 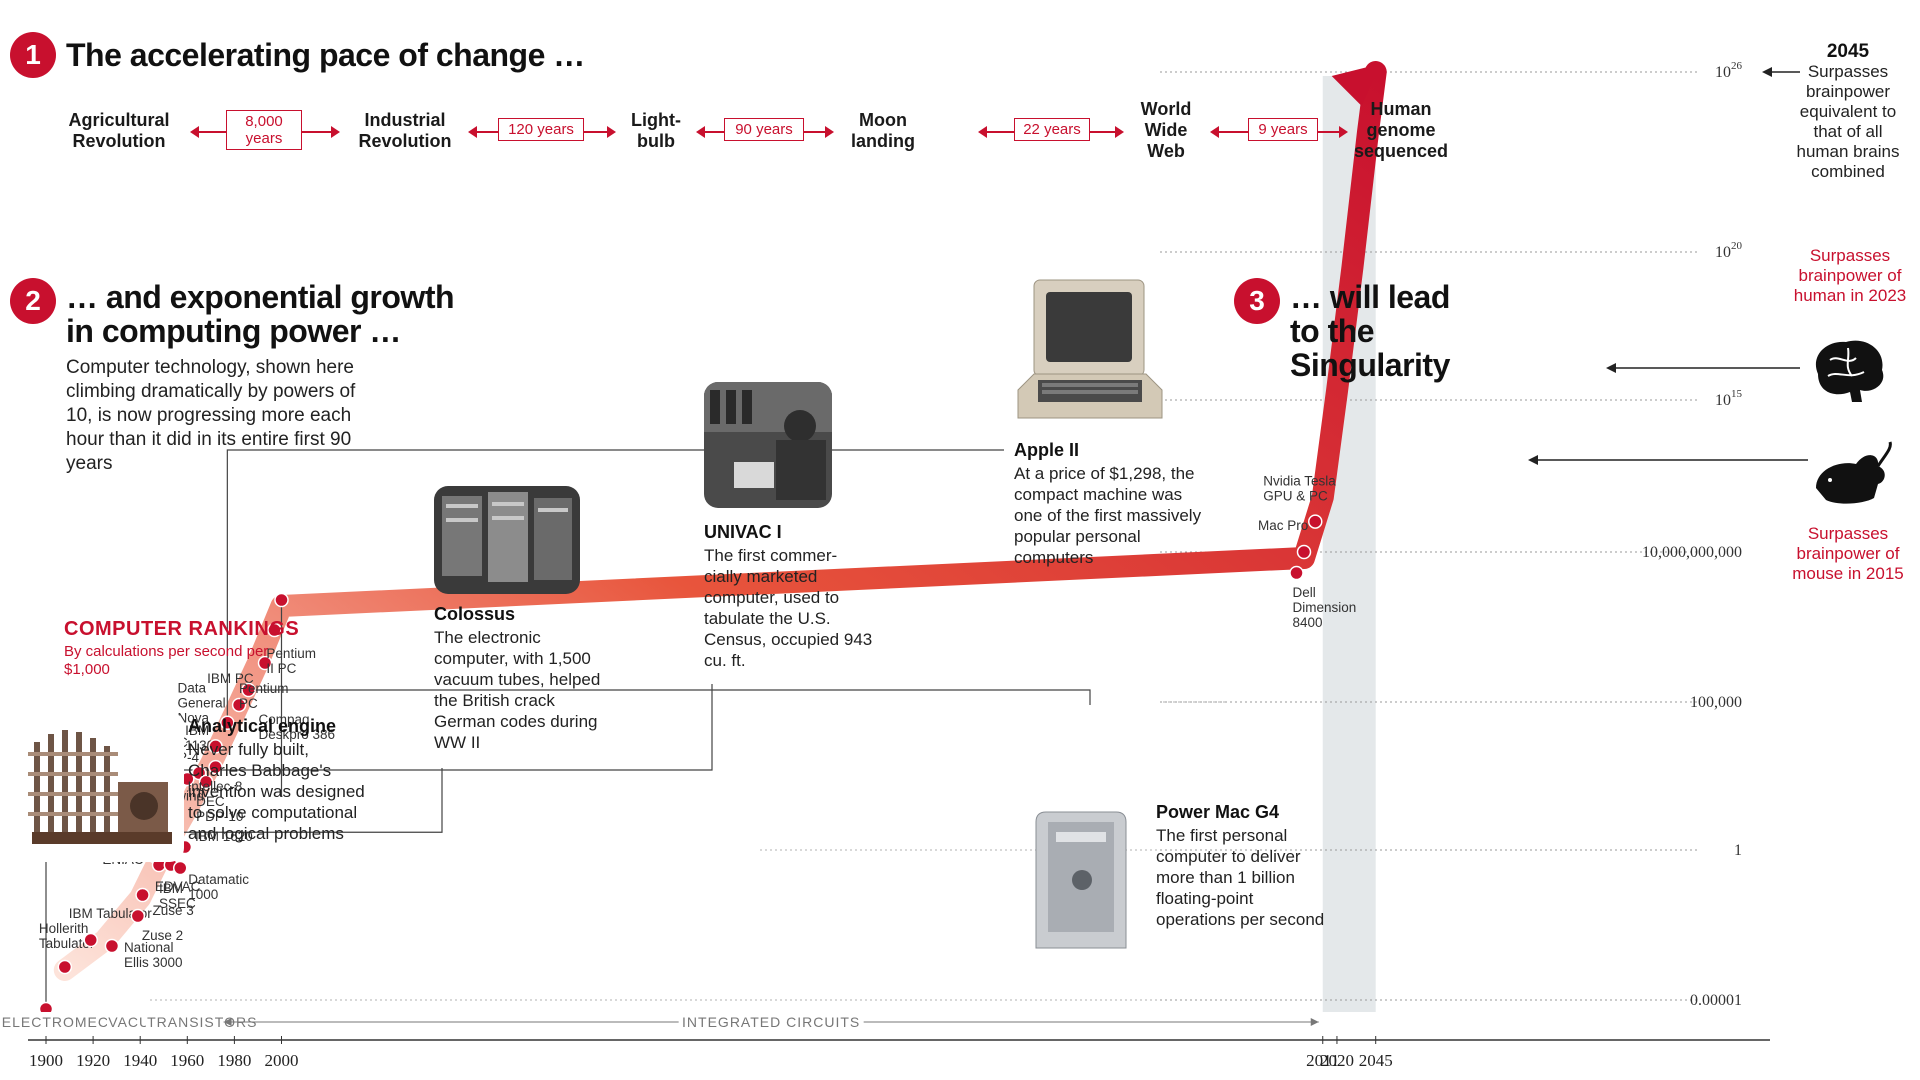 I want to click on event-line: Moon, so click(x=883, y=120).